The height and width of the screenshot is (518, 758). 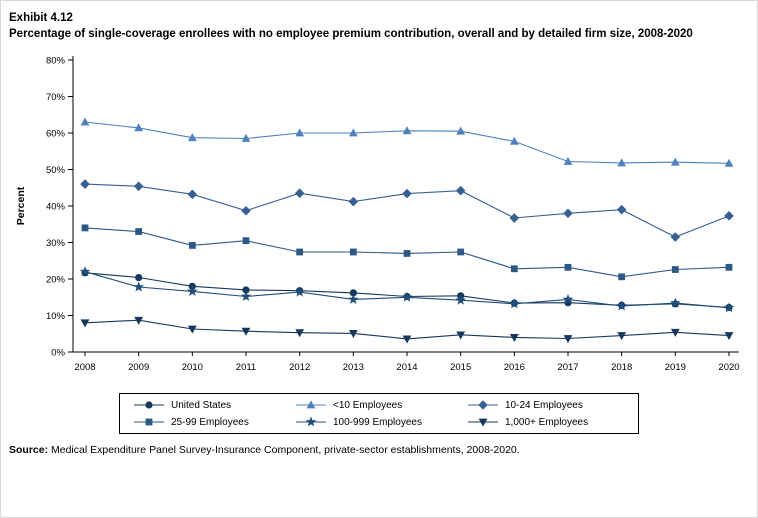 What do you see at coordinates (246, 367) in the screenshot?
I see `svg-text: 2011` at bounding box center [246, 367].